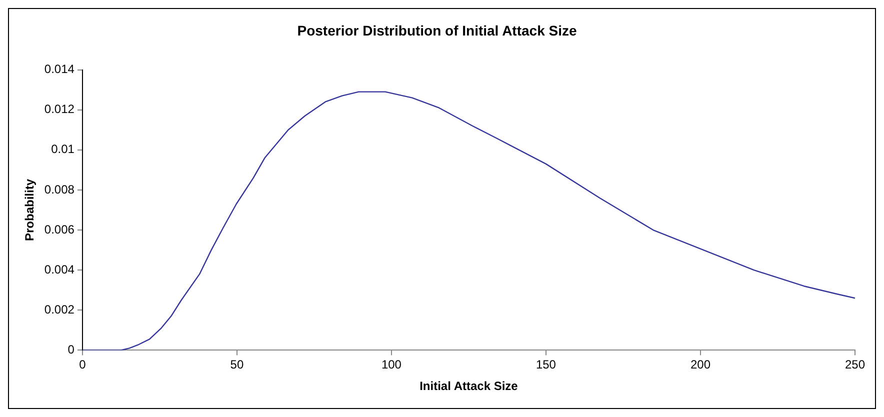 The image size is (884, 417). What do you see at coordinates (700, 365) in the screenshot?
I see `x-tick-label: 200` at bounding box center [700, 365].